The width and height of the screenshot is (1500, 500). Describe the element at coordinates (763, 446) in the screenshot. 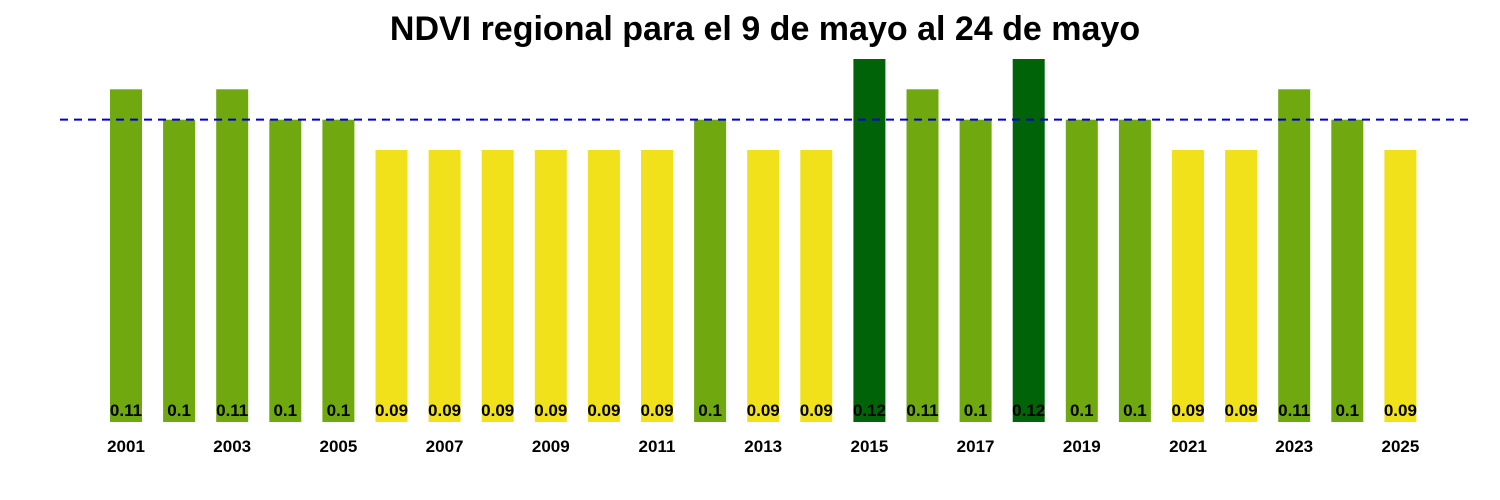

I see `x-tick-label: 2013` at that location.